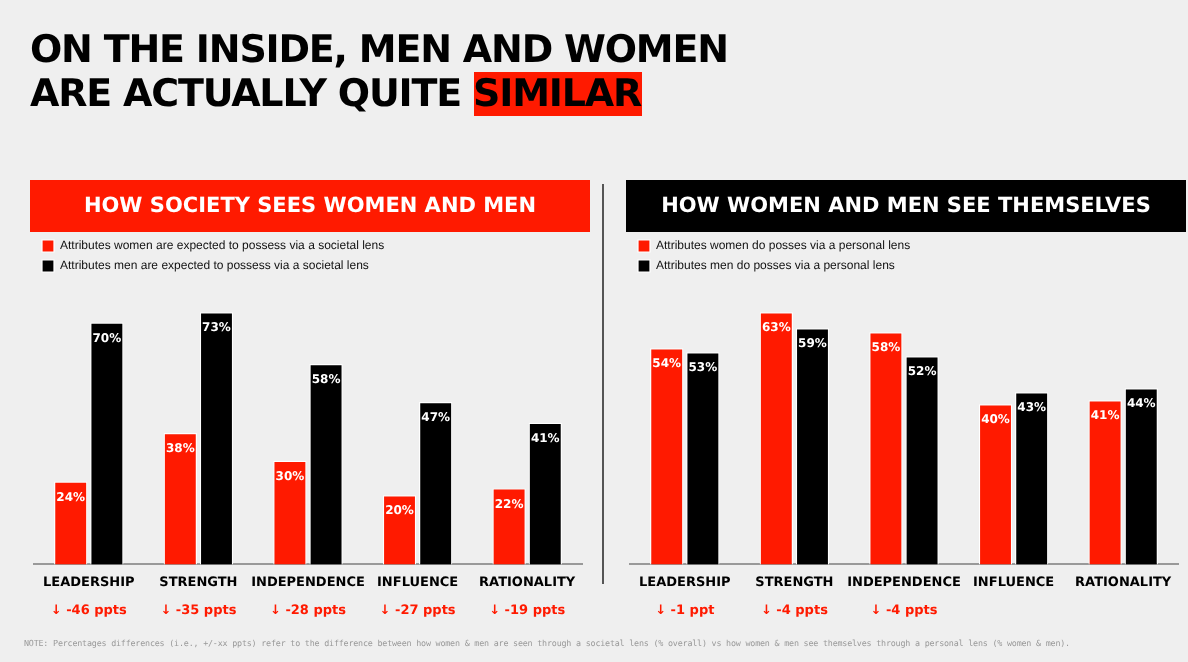 The image size is (1188, 662). Describe the element at coordinates (906, 206) in the screenshot. I see `chart-title: HOW WOMEN AND MEN SEE THEMSELVES` at that location.